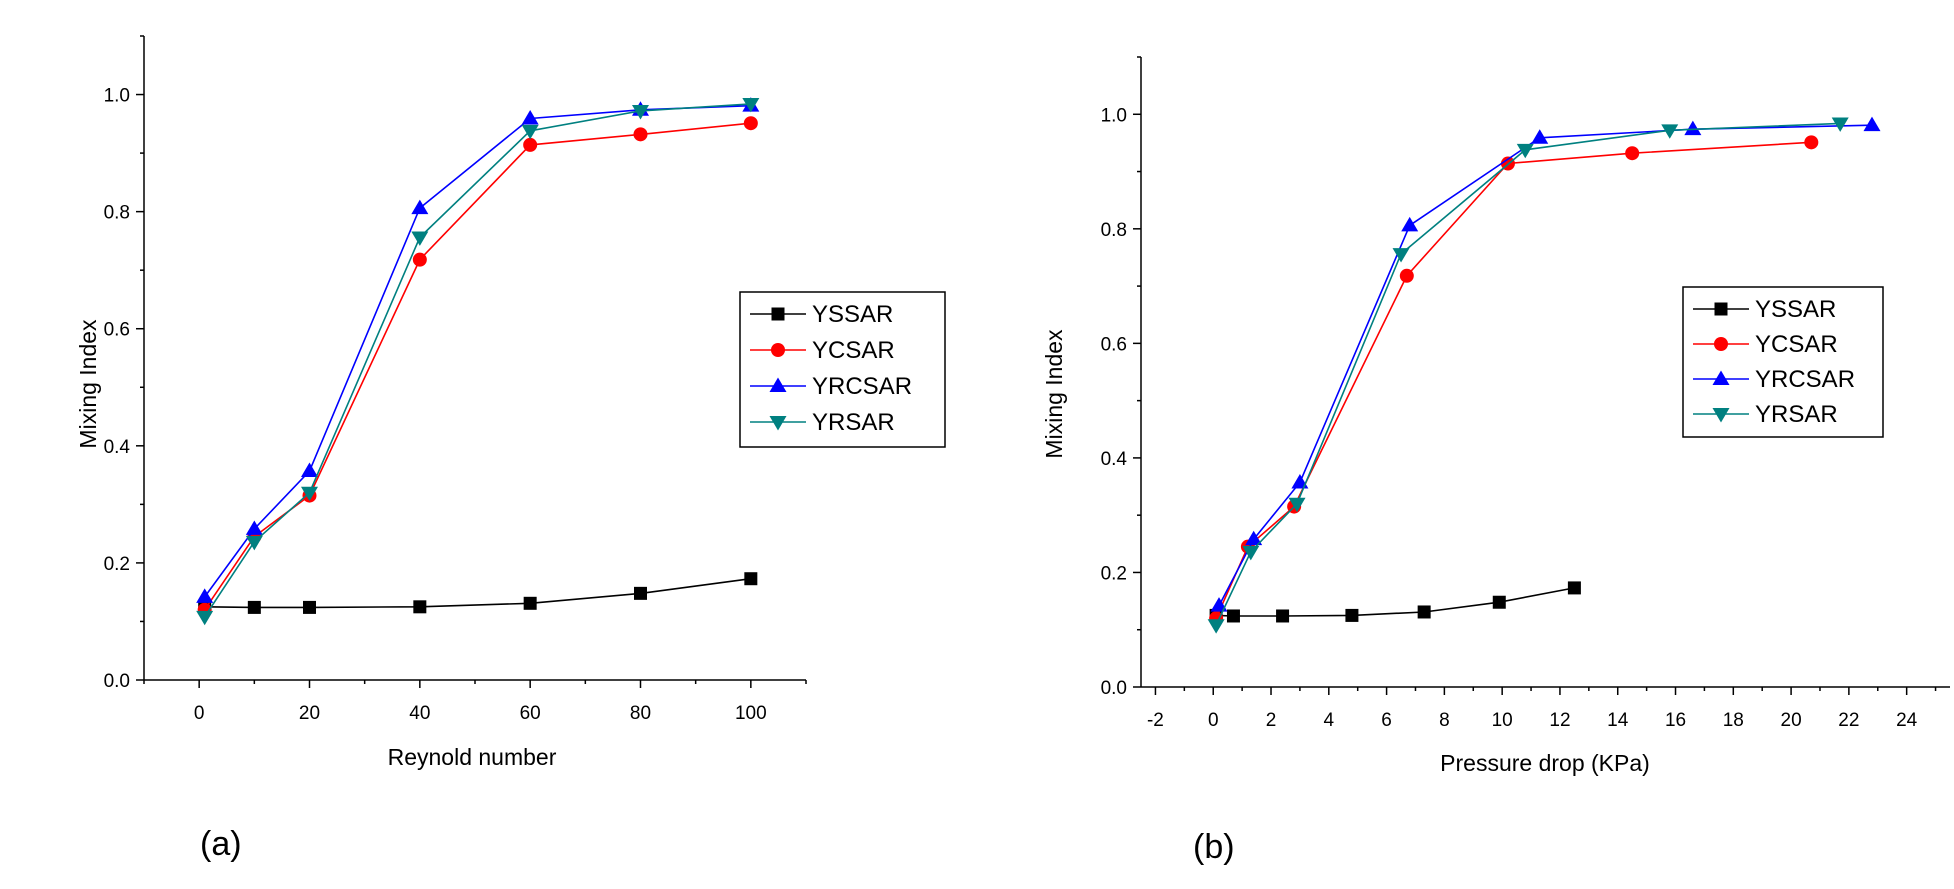  Describe the element at coordinates (1502, 720) in the screenshot. I see `x-tick-label: 10` at that location.